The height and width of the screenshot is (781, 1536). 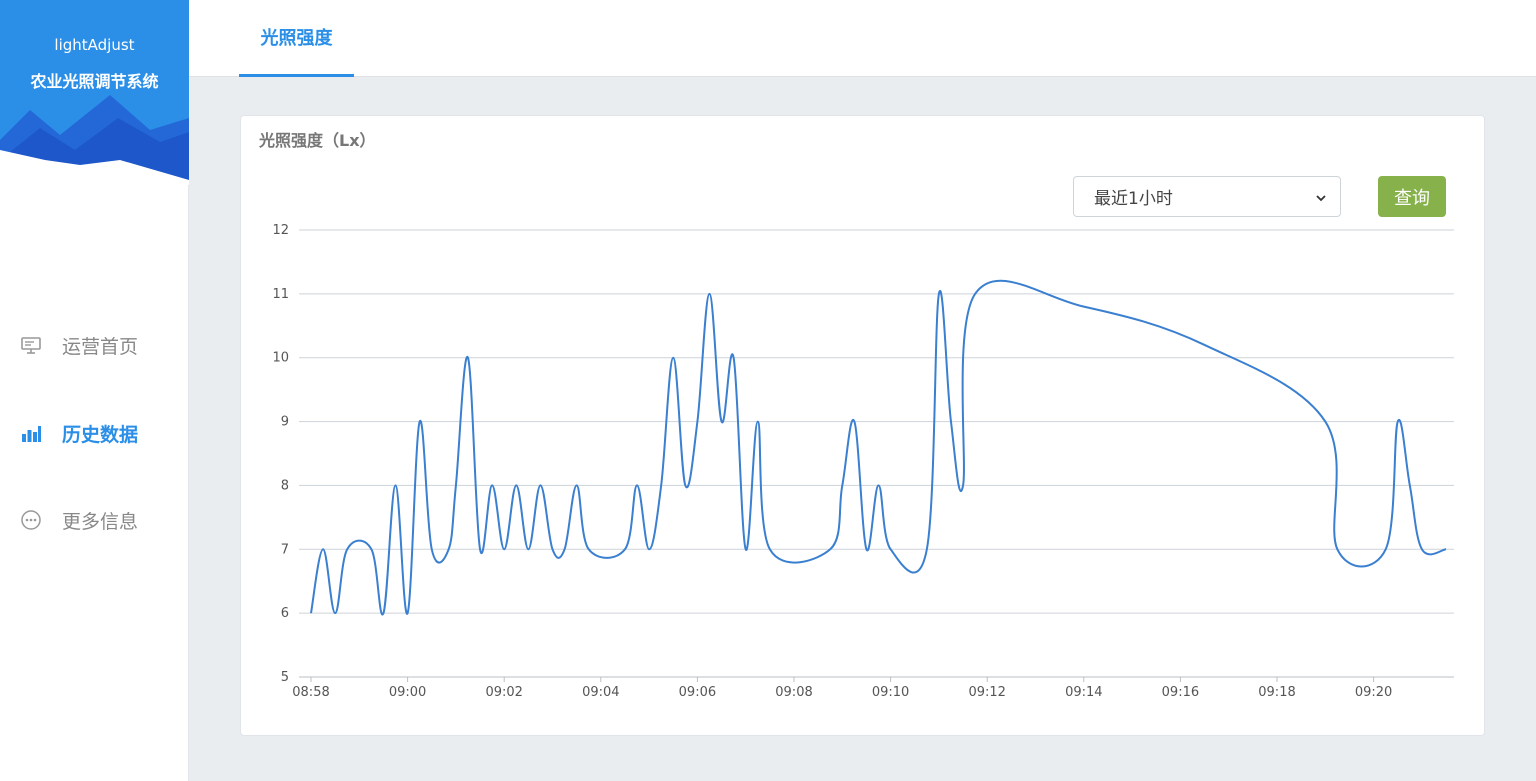 What do you see at coordinates (1207, 196) in the screenshot?
I see `time-range-select: 最近1小时` at bounding box center [1207, 196].